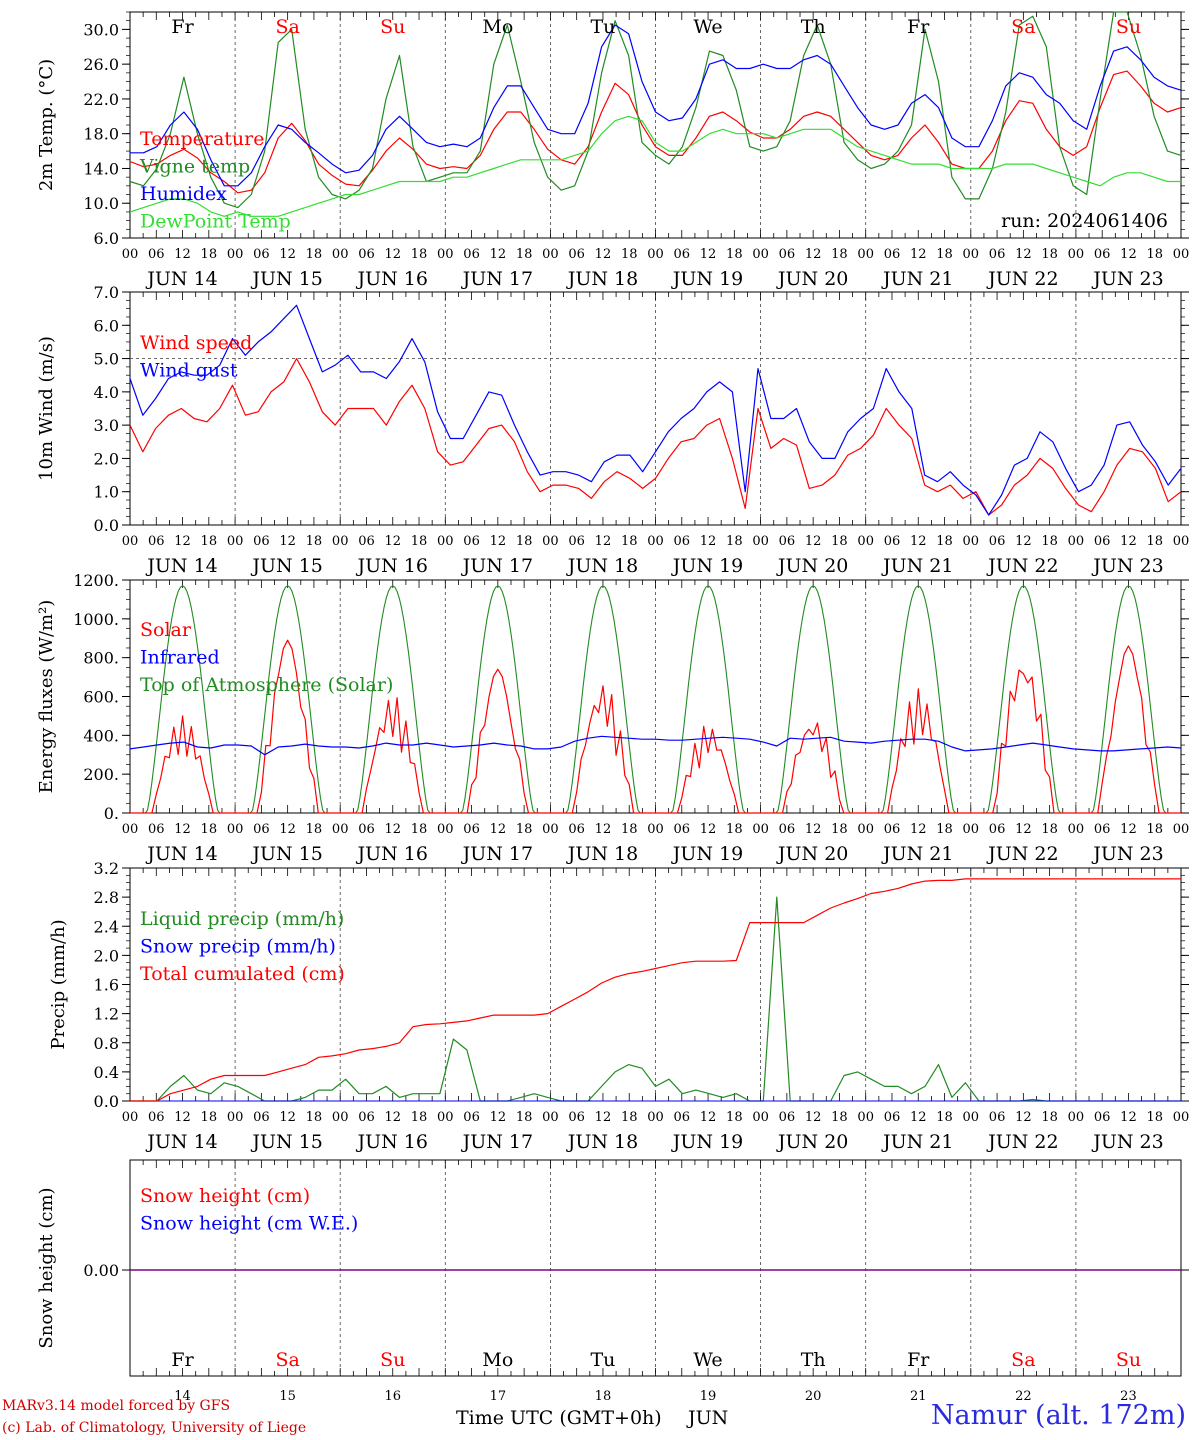  I want to click on legend-entry: Wind gust, so click(189, 371).